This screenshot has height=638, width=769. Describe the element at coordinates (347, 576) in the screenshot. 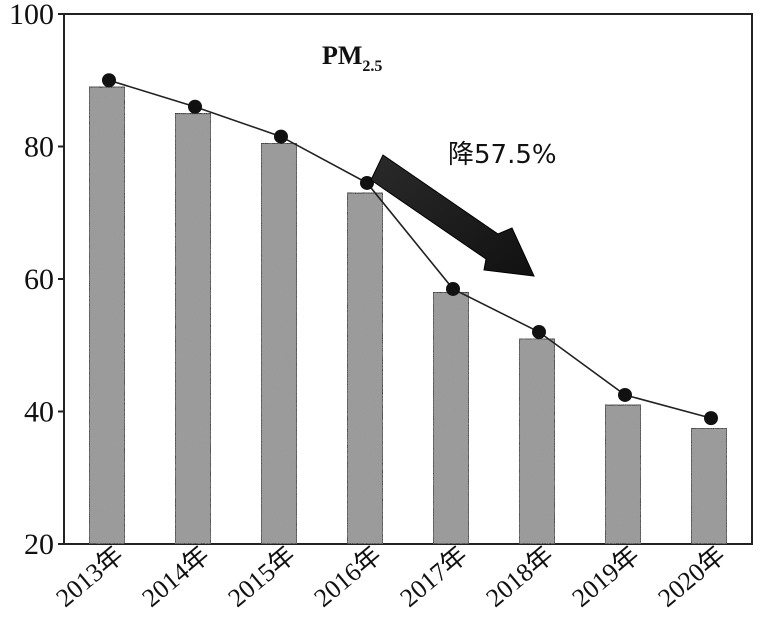

I see `x-tick-label: 2016年` at that location.